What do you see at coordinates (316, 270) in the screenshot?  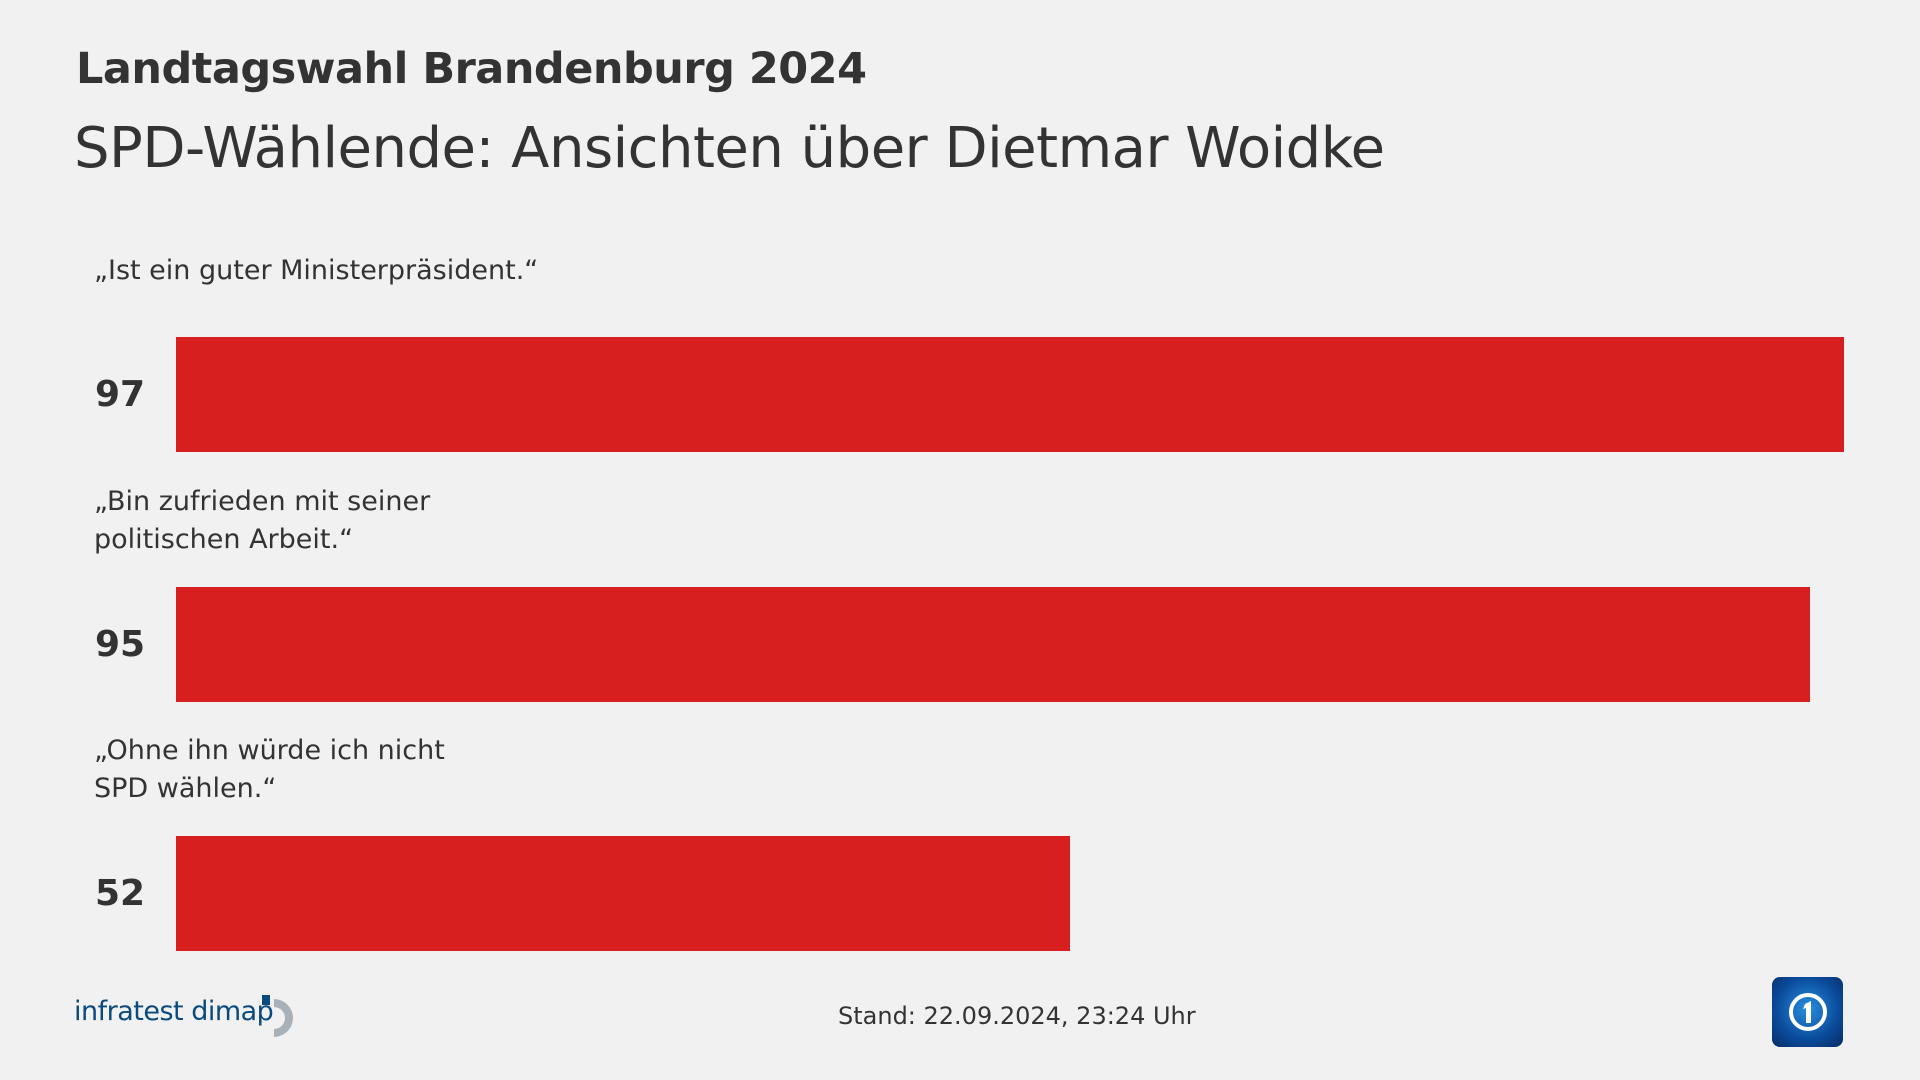 I see `category-label: „Ist ein guter Ministerpräsident.“` at bounding box center [316, 270].